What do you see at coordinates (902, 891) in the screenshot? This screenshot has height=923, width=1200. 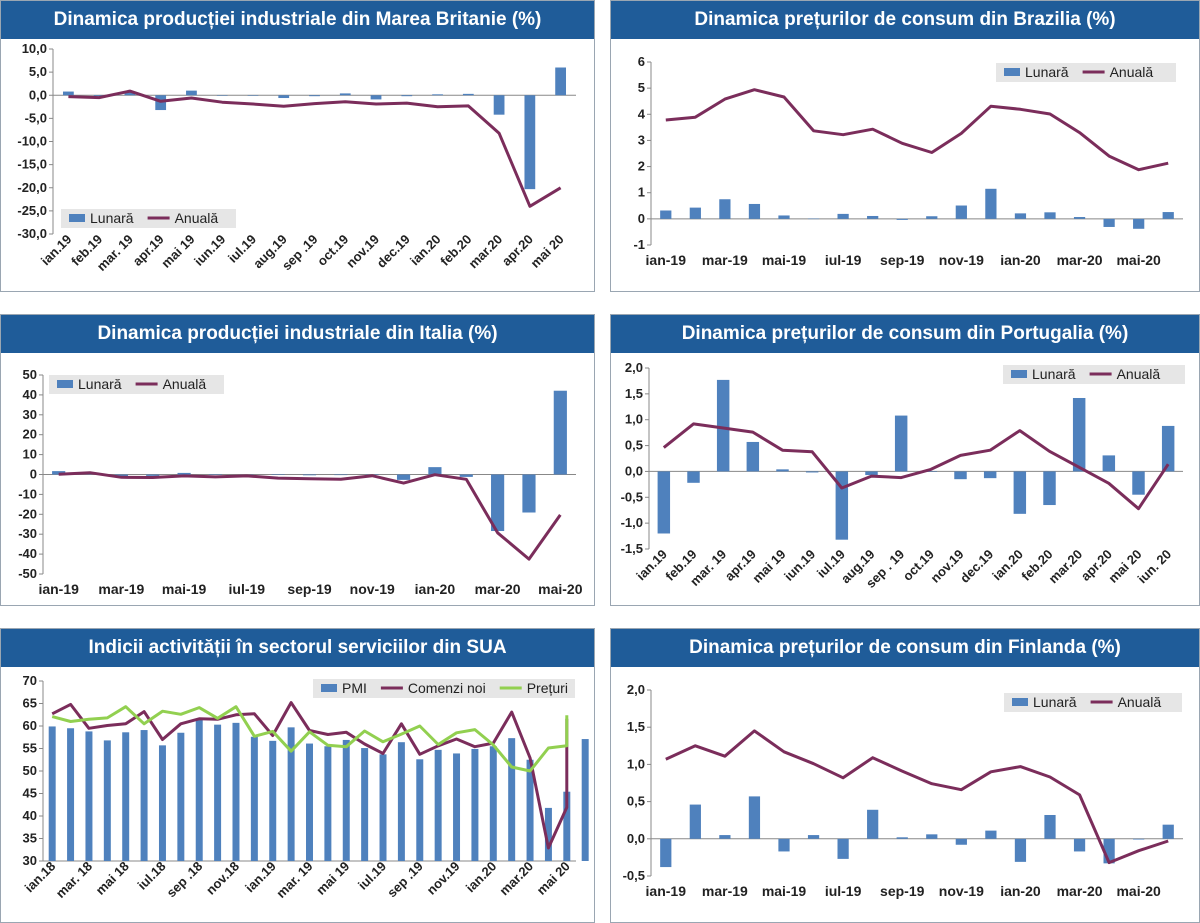 I see `x-tick-label: sep-19` at bounding box center [902, 891].